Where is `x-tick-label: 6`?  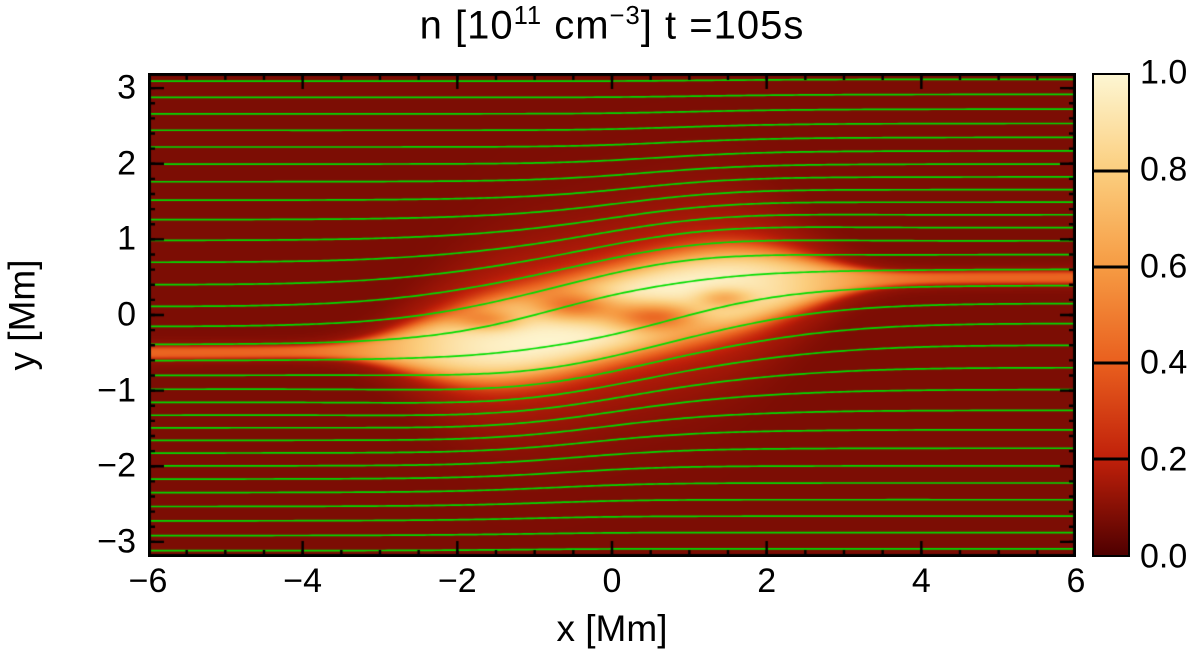
x-tick-label: 6 is located at coordinates (1076, 581).